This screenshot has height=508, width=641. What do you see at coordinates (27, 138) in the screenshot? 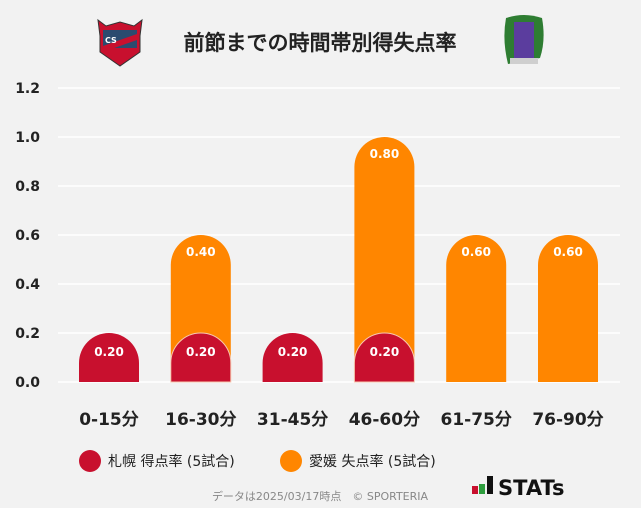
I see `y-tick-label: 1.0` at bounding box center [27, 138].